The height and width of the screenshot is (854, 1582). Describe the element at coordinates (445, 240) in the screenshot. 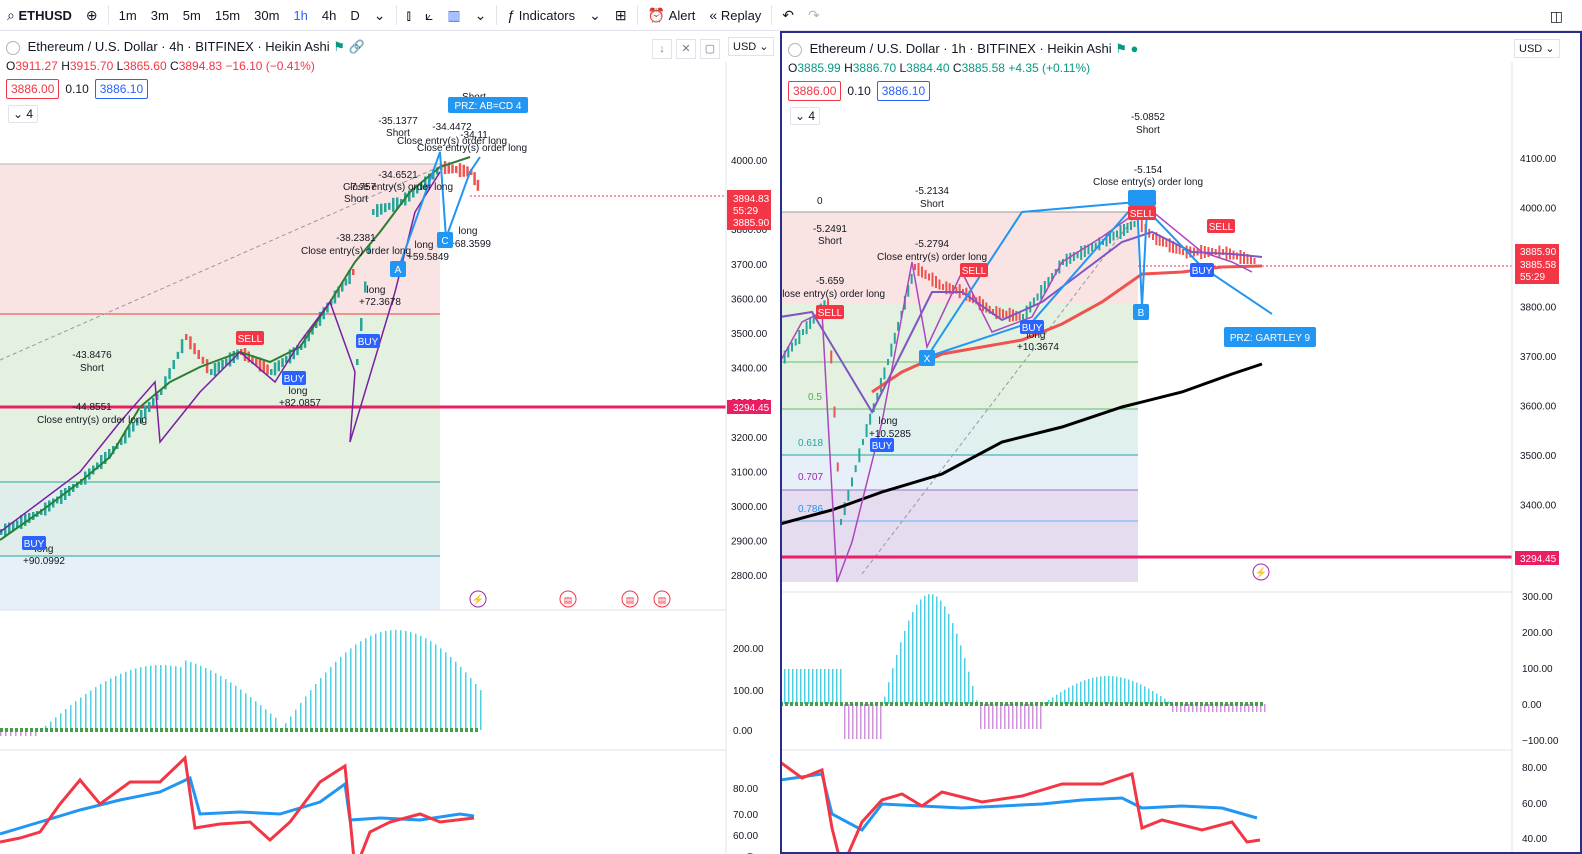

I see `pattern-point-c: C` at that location.